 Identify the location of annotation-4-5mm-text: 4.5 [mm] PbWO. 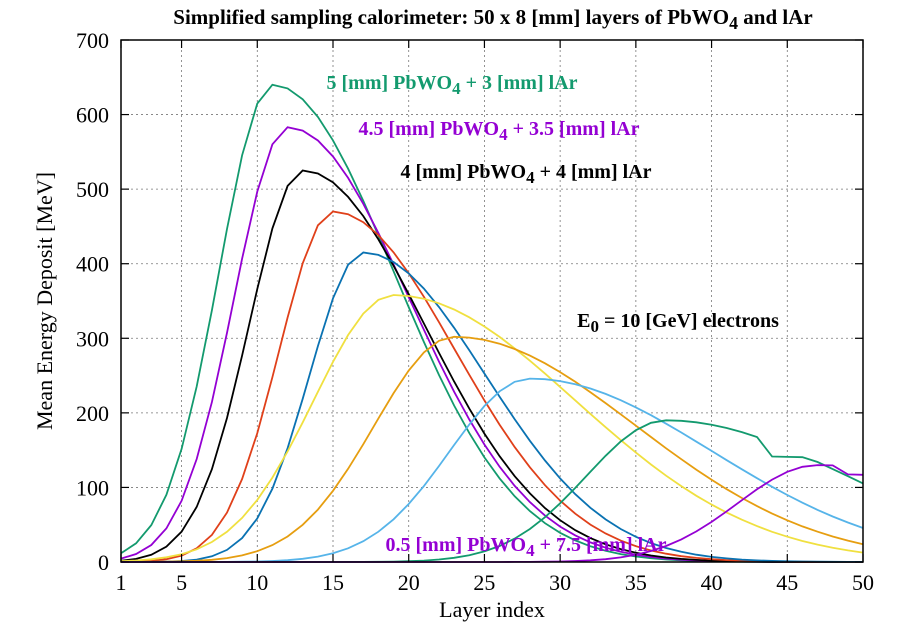
(429, 129).